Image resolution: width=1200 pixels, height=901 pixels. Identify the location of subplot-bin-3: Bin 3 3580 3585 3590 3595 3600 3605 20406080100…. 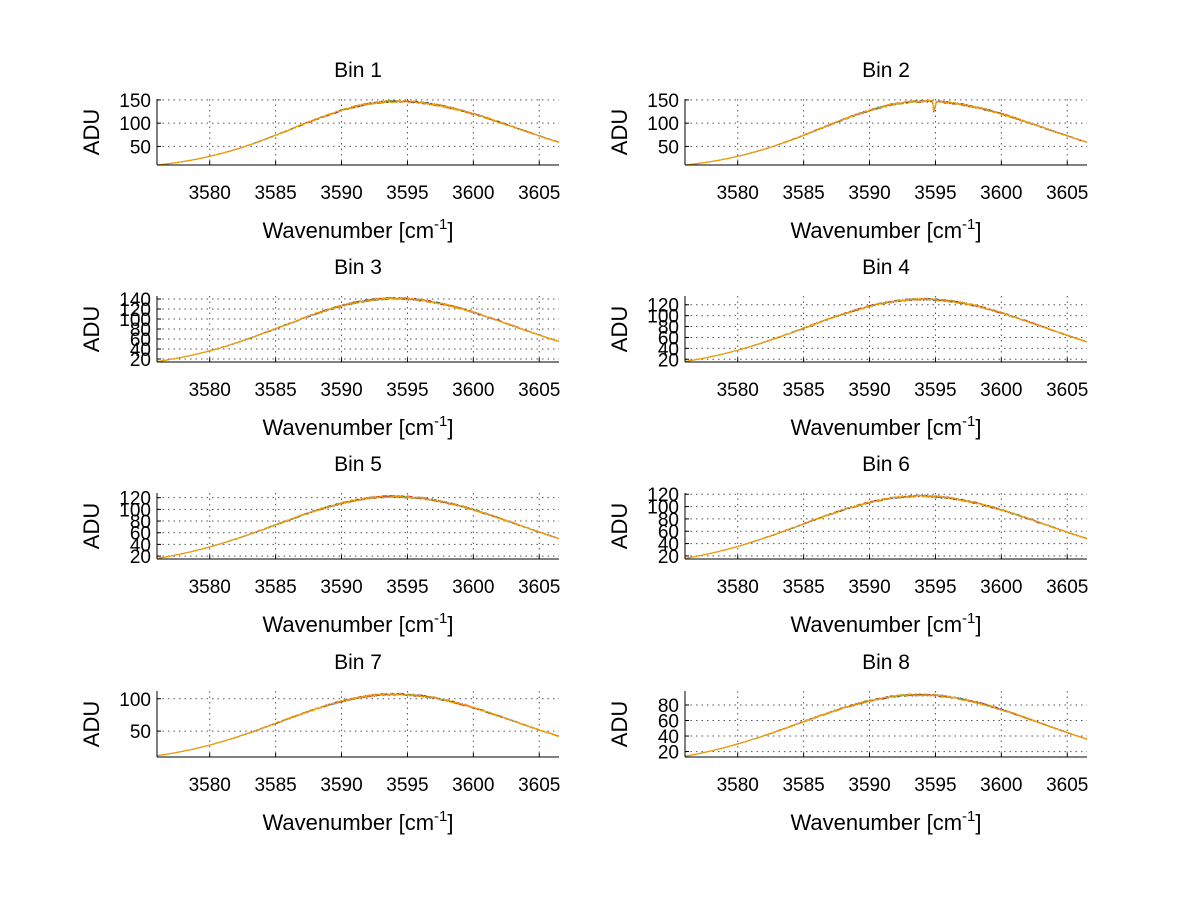
(319, 348).